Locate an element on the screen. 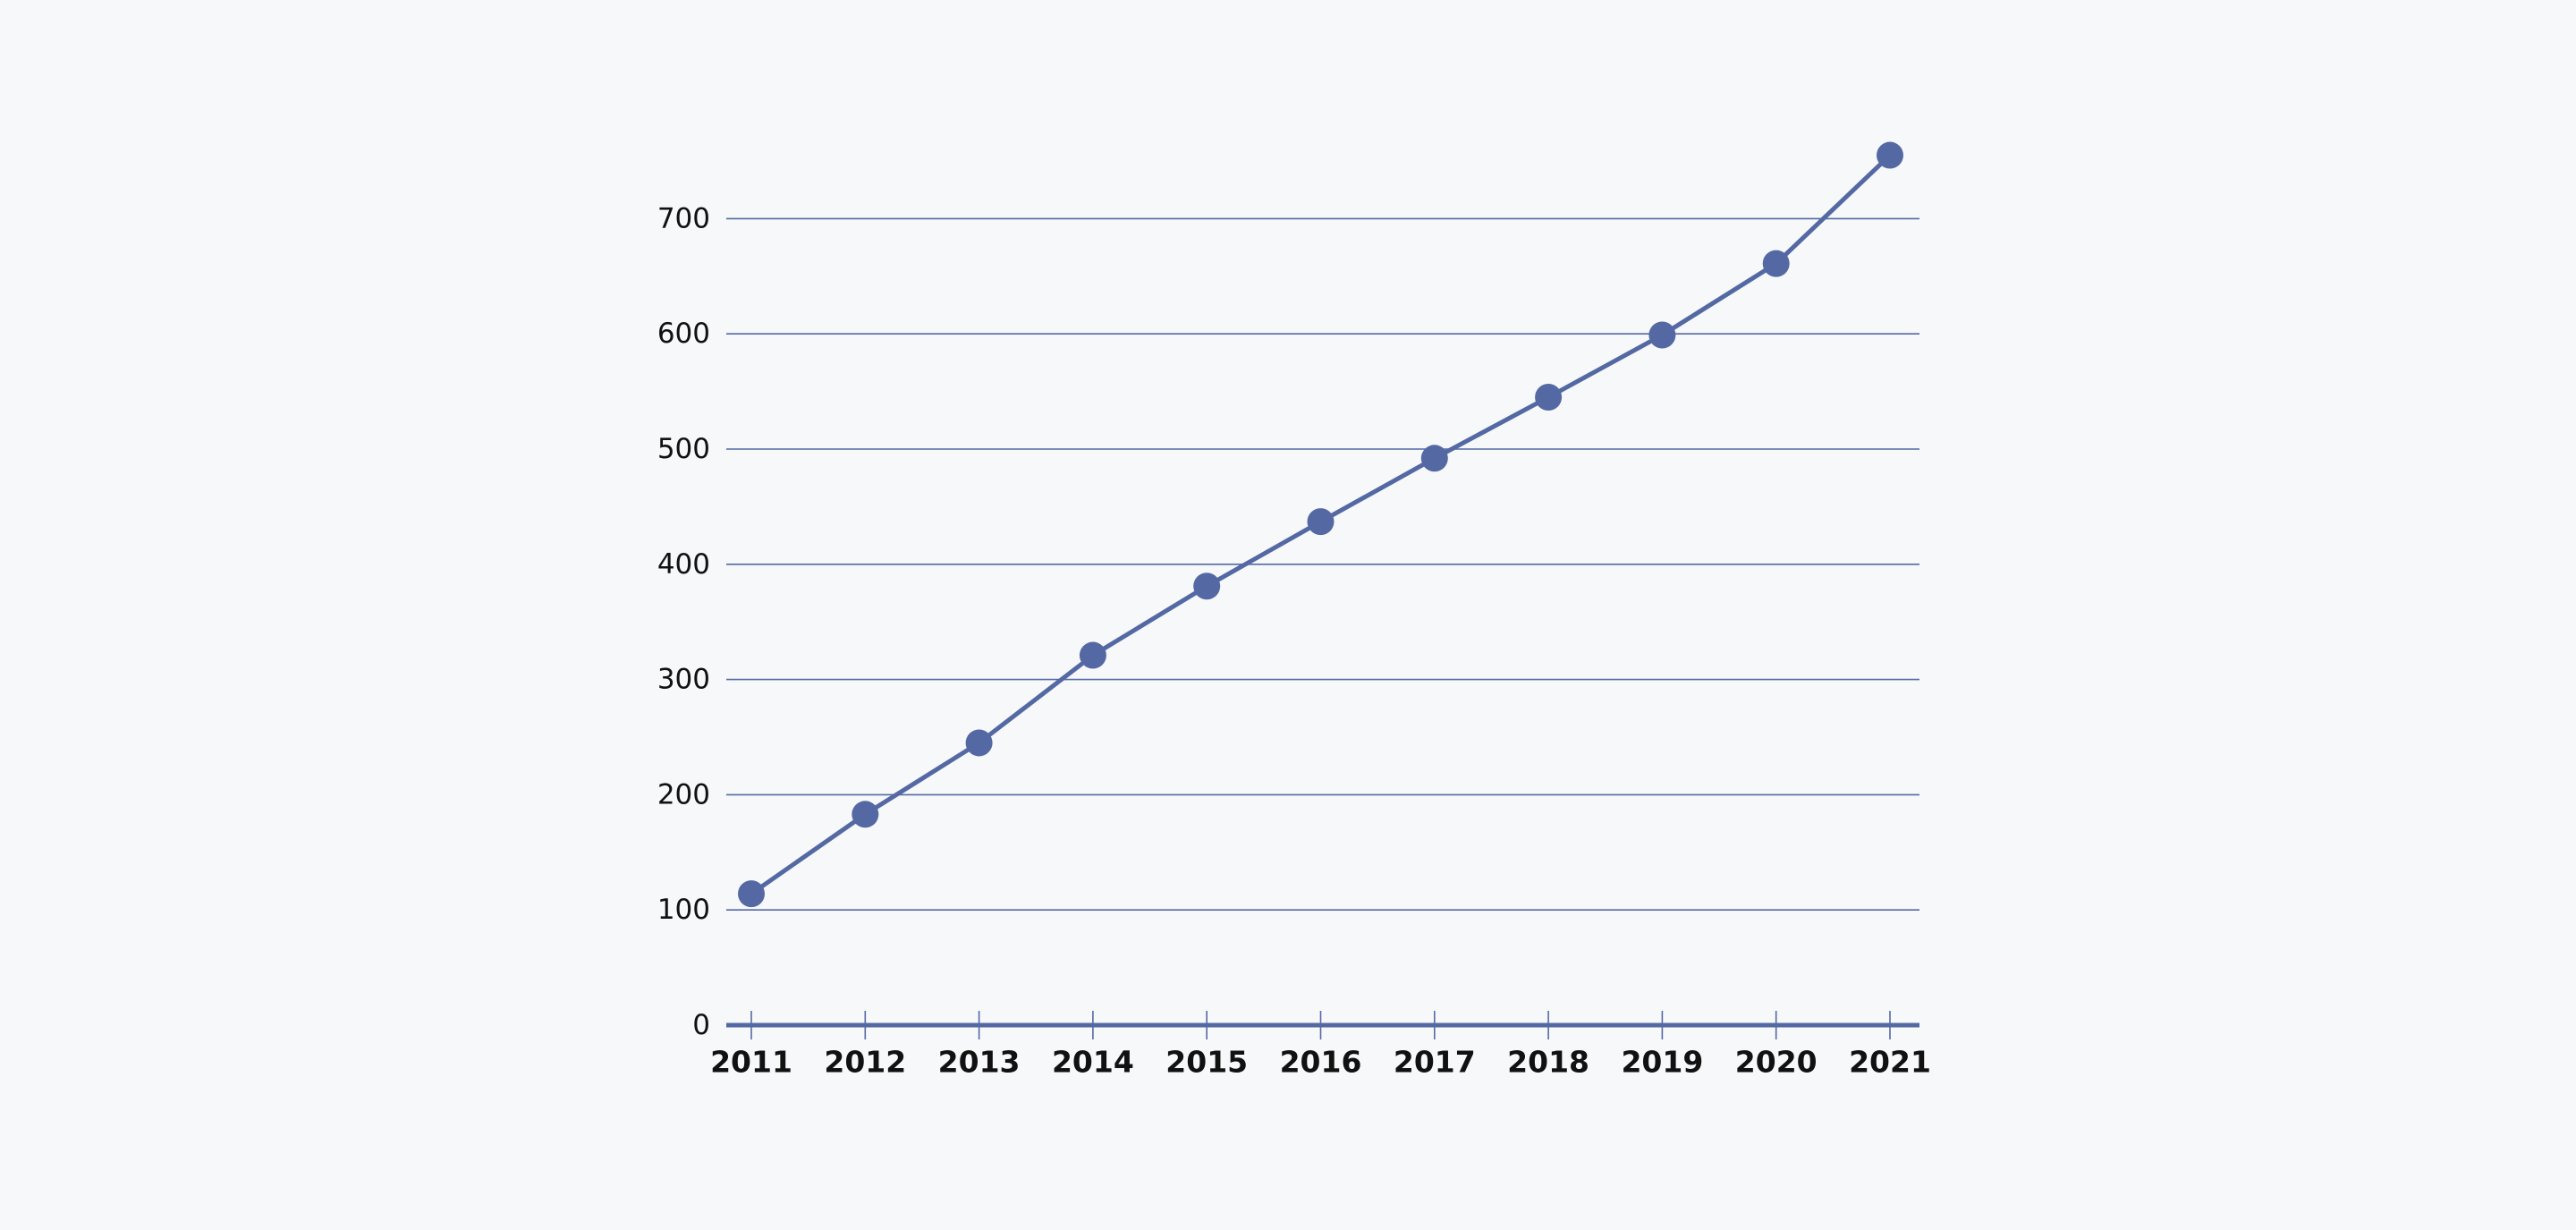 The width and height of the screenshot is (2576, 1230). x-axis is located at coordinates (1322, 1025).